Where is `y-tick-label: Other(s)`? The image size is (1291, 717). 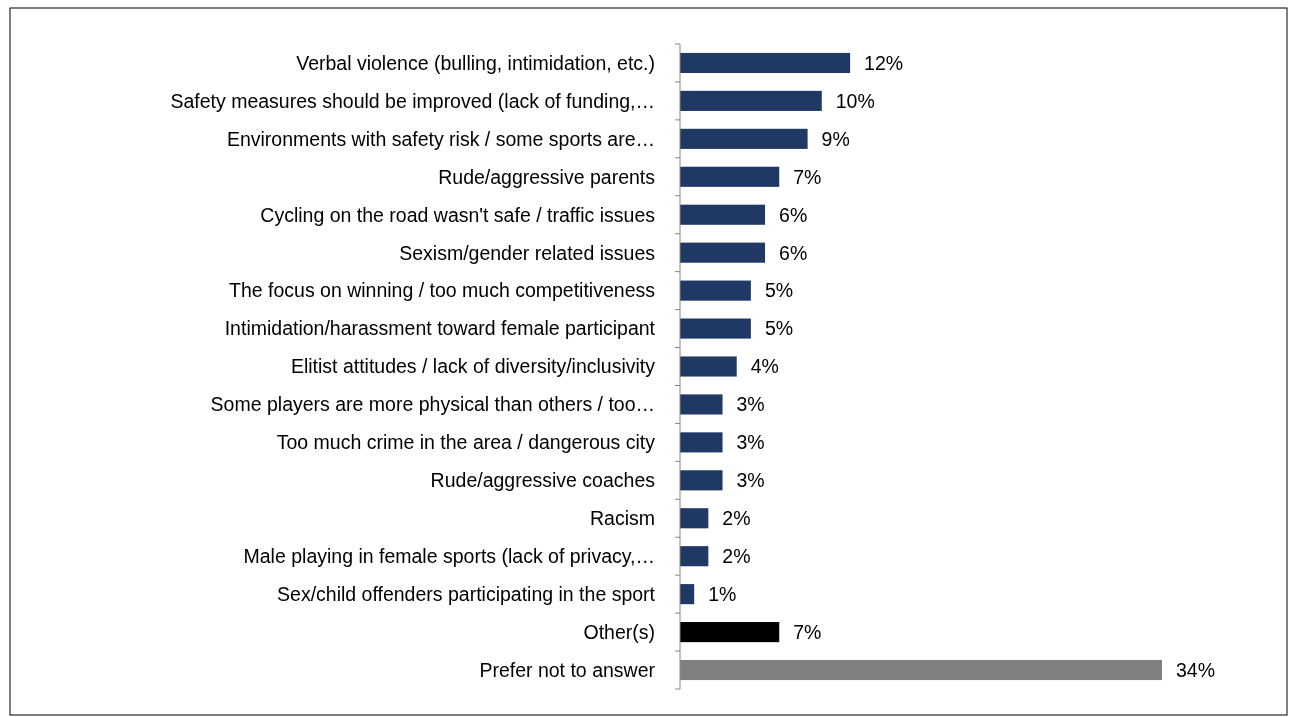 y-tick-label: Other(s) is located at coordinates (619, 631).